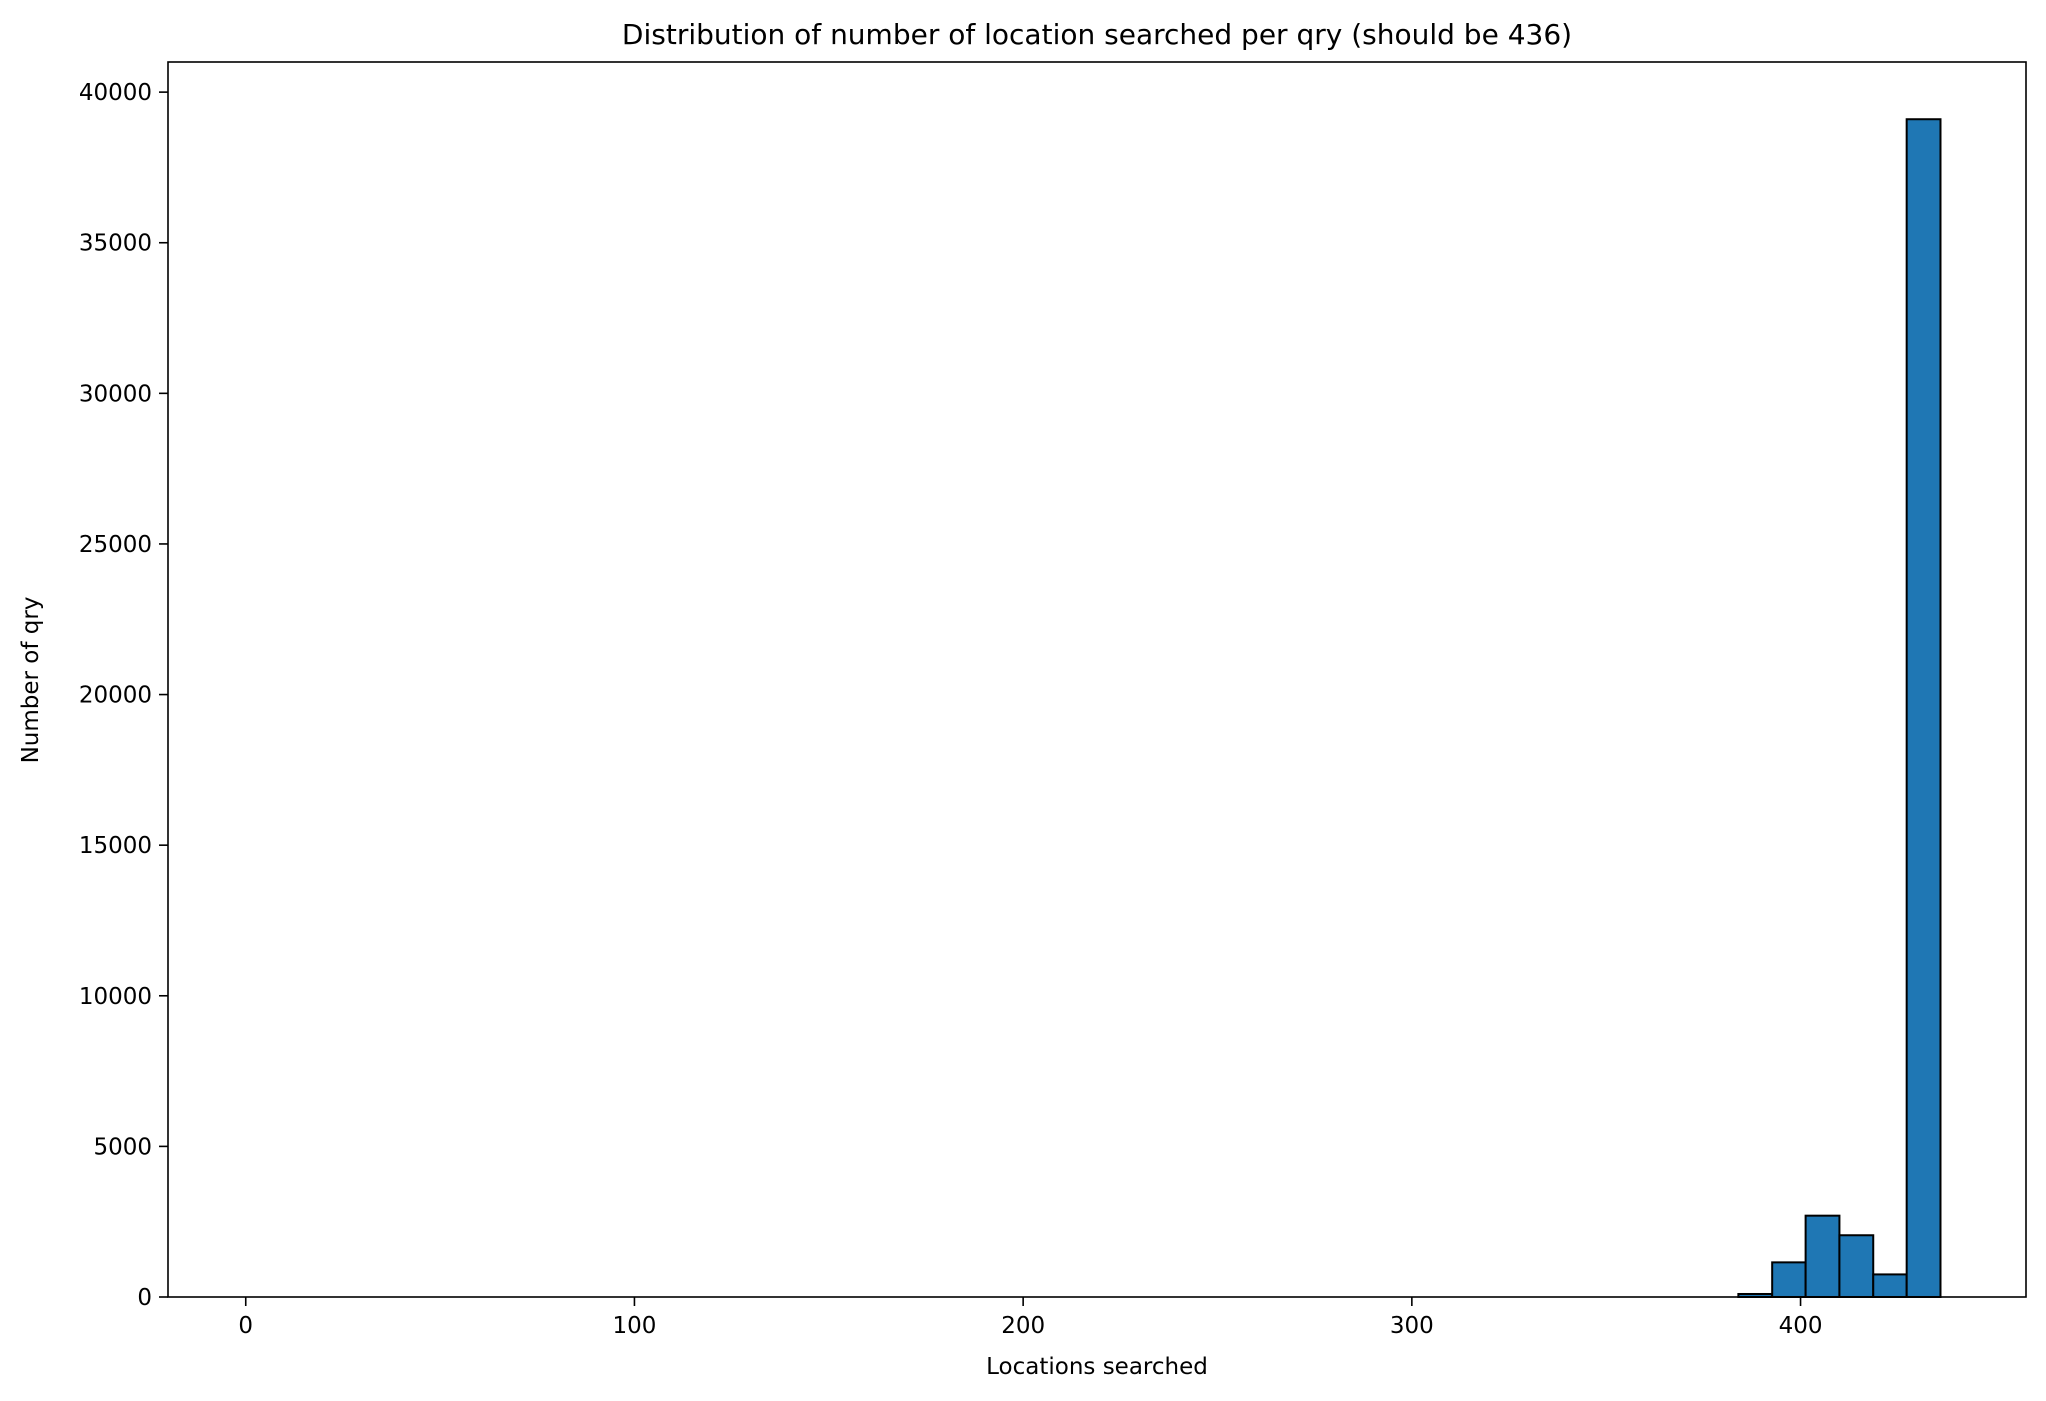 Image resolution: width=2046 pixels, height=1401 pixels. What do you see at coordinates (115, 696) in the screenshot?
I see `y-tick-label-4: 20000` at bounding box center [115, 696].